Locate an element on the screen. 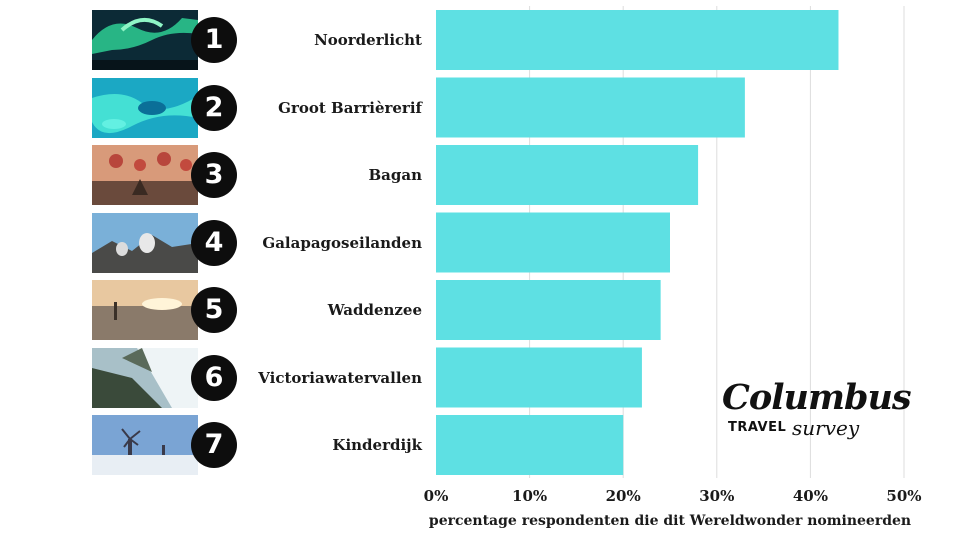 Image resolution: width=960 pixels, height=540 pixels. category-label: Noorderlicht is located at coordinates (368, 40).